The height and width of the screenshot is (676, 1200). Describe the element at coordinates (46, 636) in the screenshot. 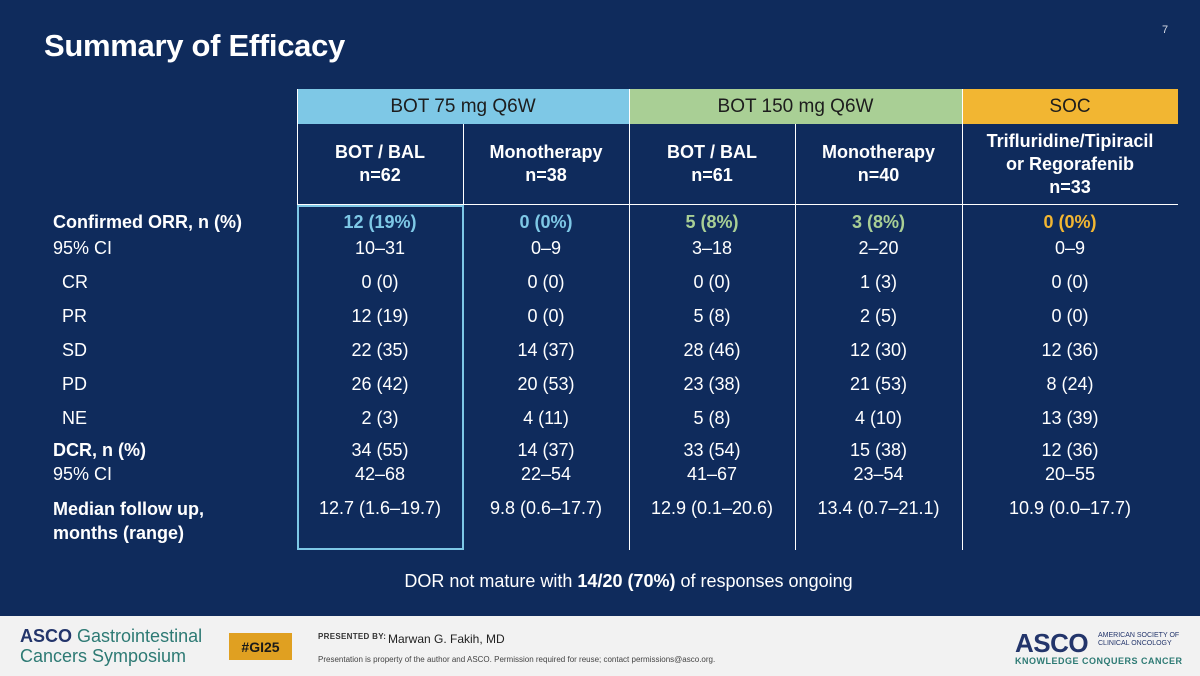

I see `symposium-asco: ASCO` at that location.